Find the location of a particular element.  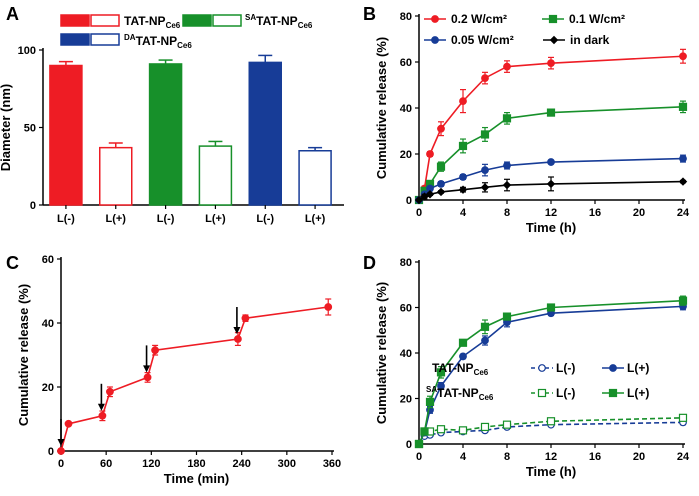

d-x-tick-label: 16 is located at coordinates (595, 457).